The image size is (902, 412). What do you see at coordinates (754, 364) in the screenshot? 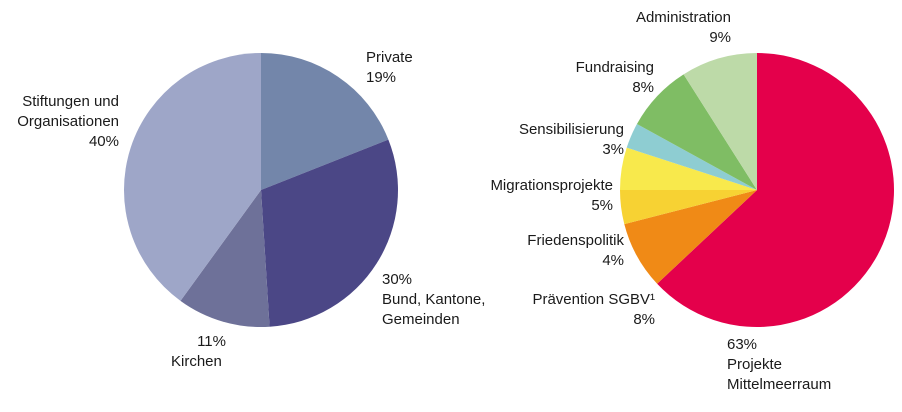
I see `expense-label-projekte-text-1: Projekte` at bounding box center [754, 364].